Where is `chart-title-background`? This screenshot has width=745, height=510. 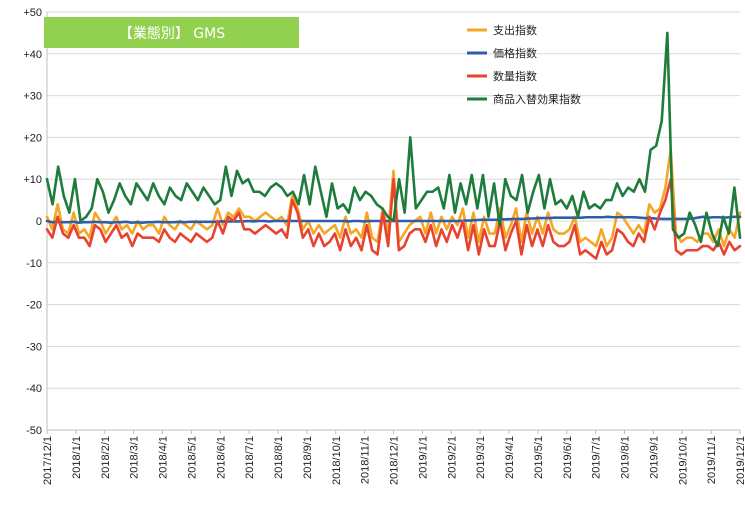
chart-title-background is located at coordinates (171, 32).